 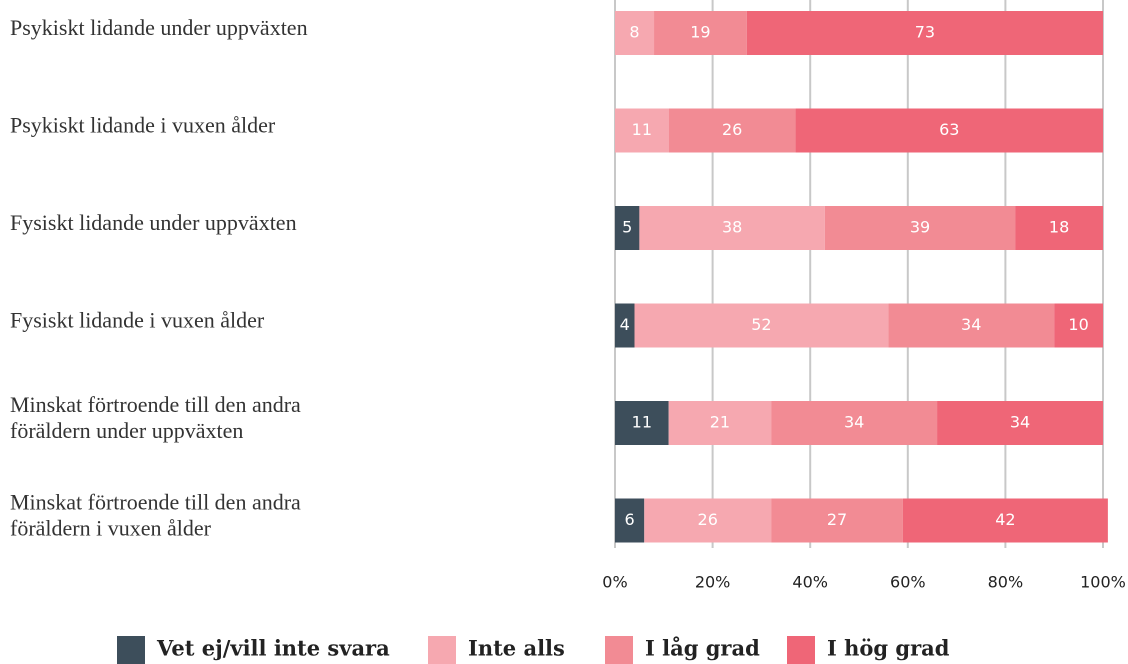 I want to click on x-tick-label: 100%, so click(x=1103, y=582).